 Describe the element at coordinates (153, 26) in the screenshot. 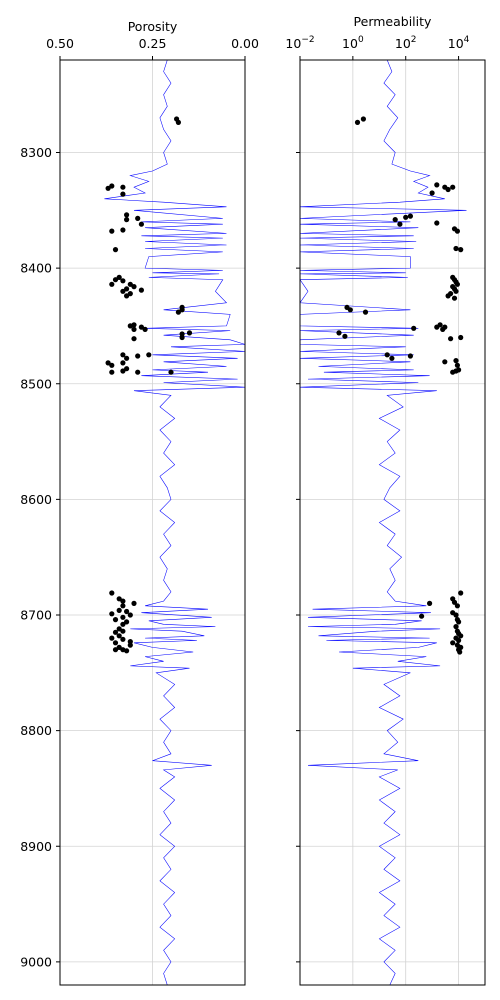

I see `porosity-title: Porosity` at that location.